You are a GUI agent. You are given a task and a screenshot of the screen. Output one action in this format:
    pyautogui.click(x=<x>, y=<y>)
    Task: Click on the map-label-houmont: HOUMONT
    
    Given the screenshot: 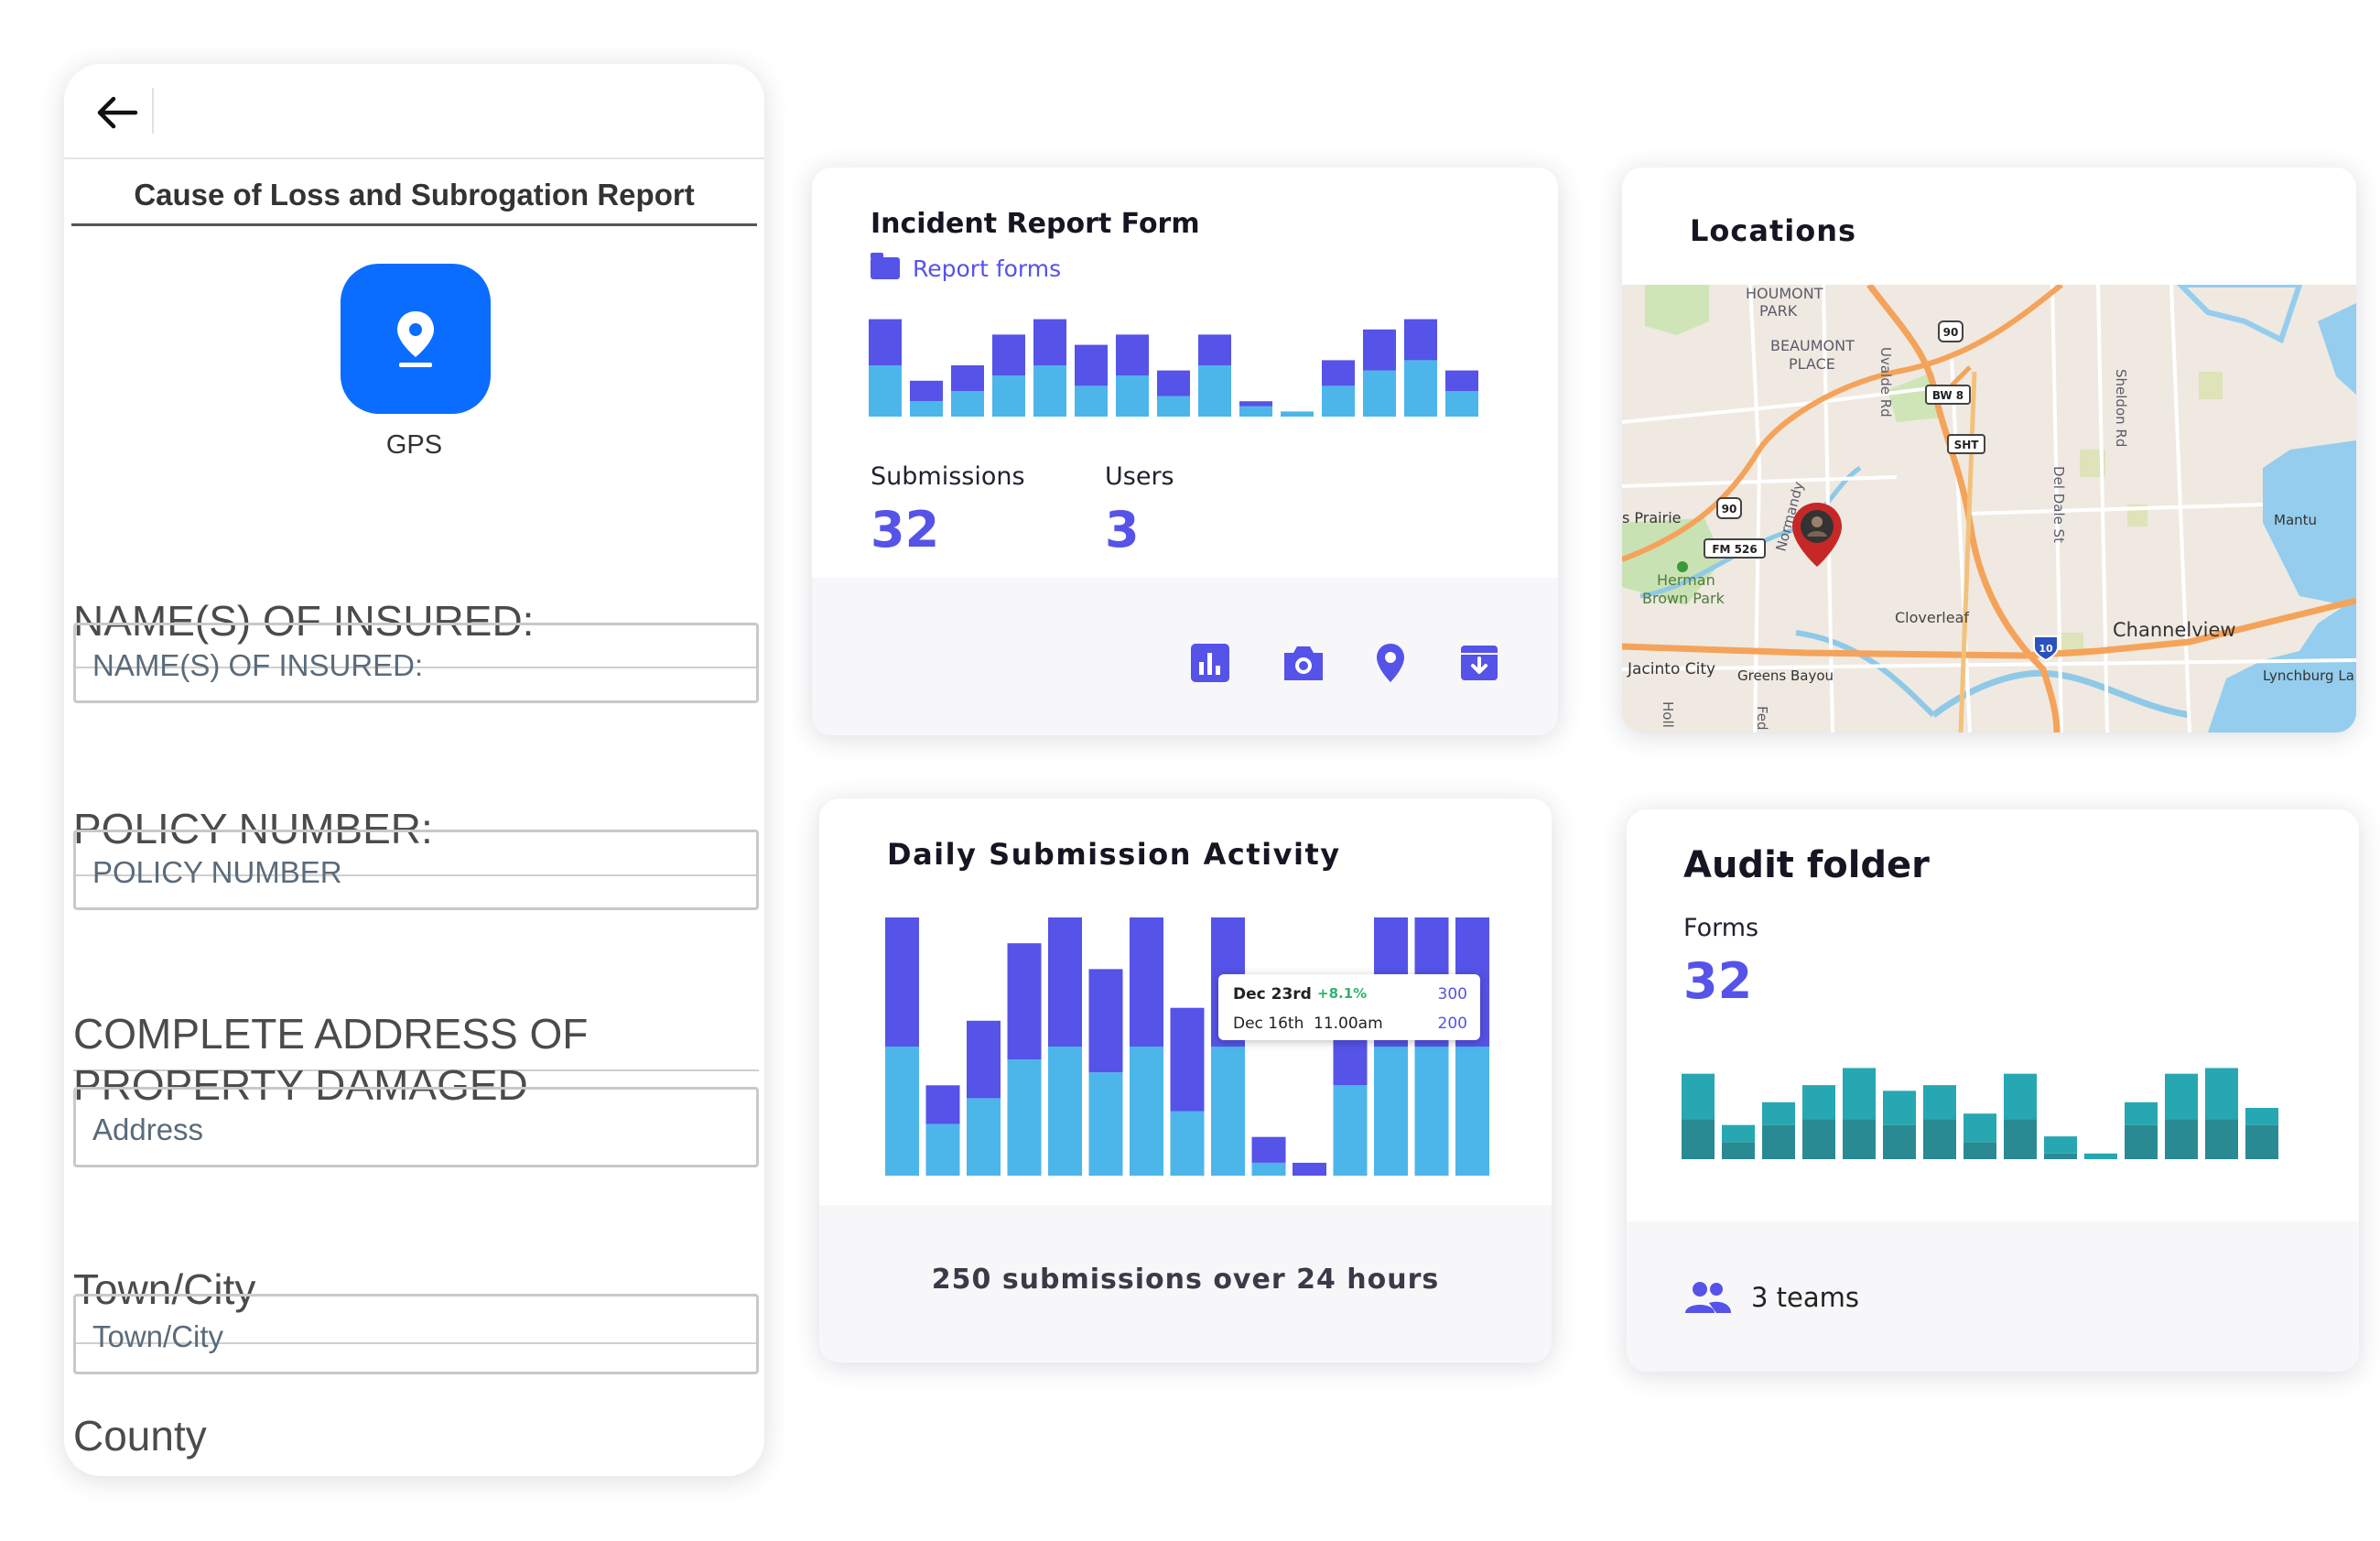 What is the action you would take?
    pyautogui.click(x=1784, y=293)
    